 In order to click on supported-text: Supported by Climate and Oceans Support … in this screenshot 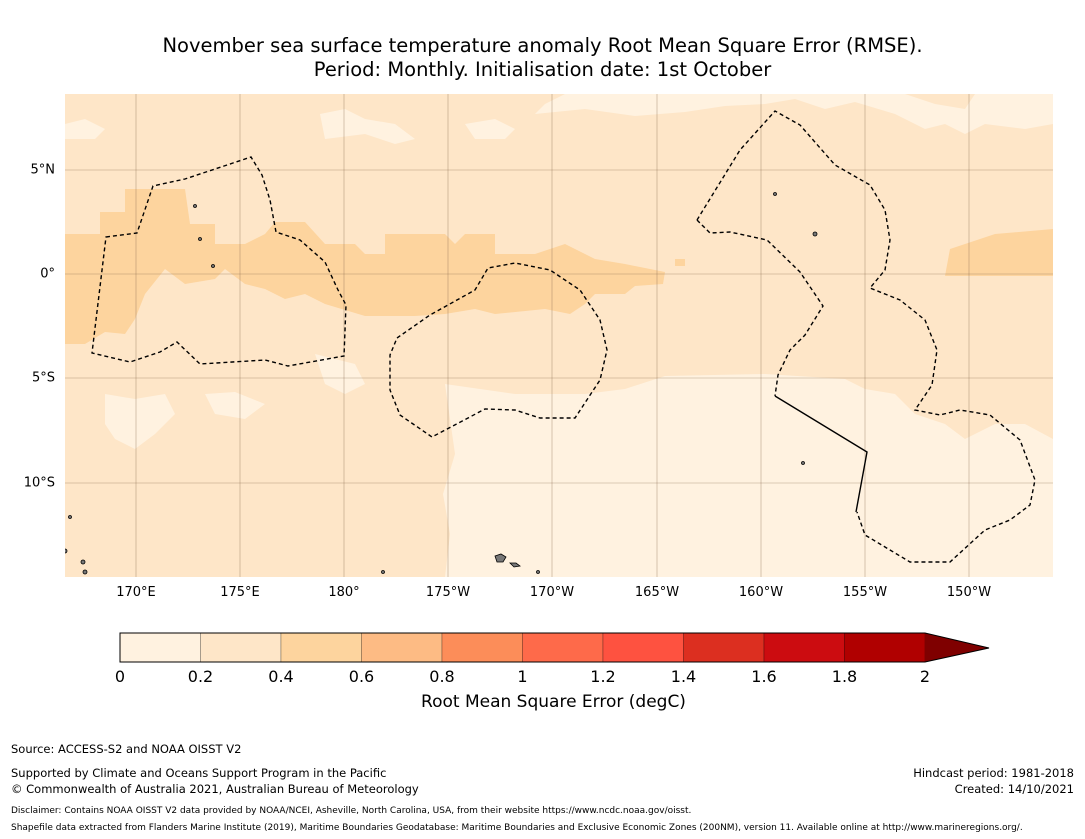, I will do `click(199, 773)`.